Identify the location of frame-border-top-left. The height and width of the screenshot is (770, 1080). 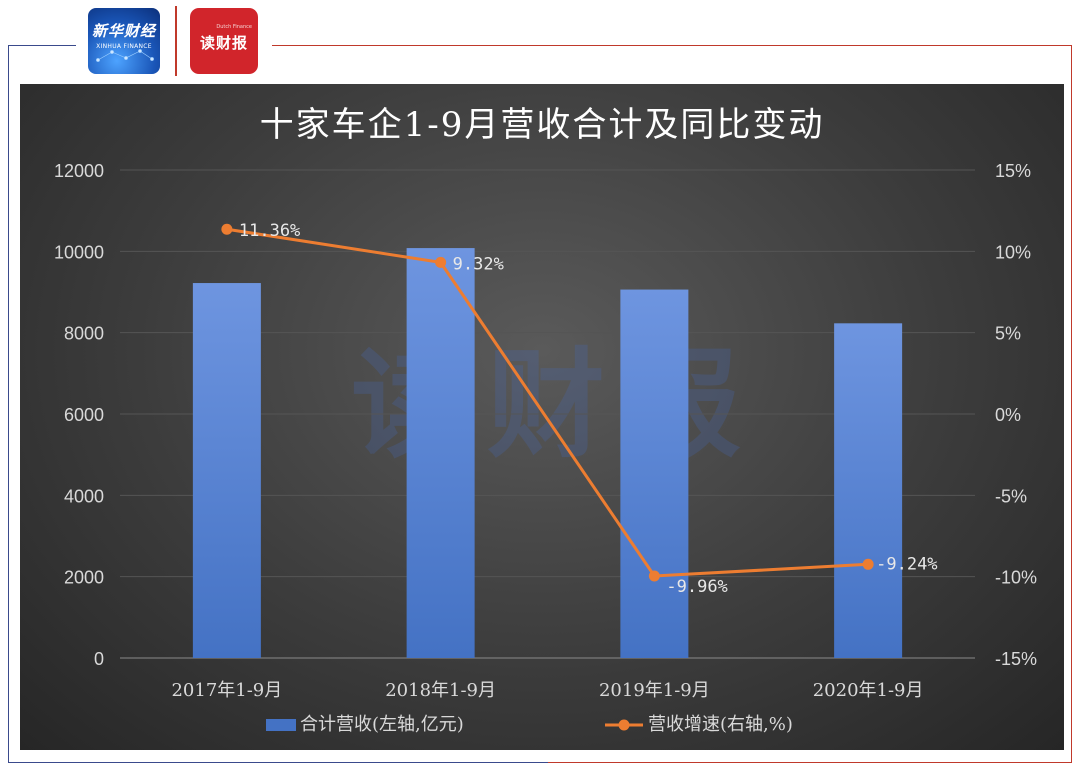
(42, 45).